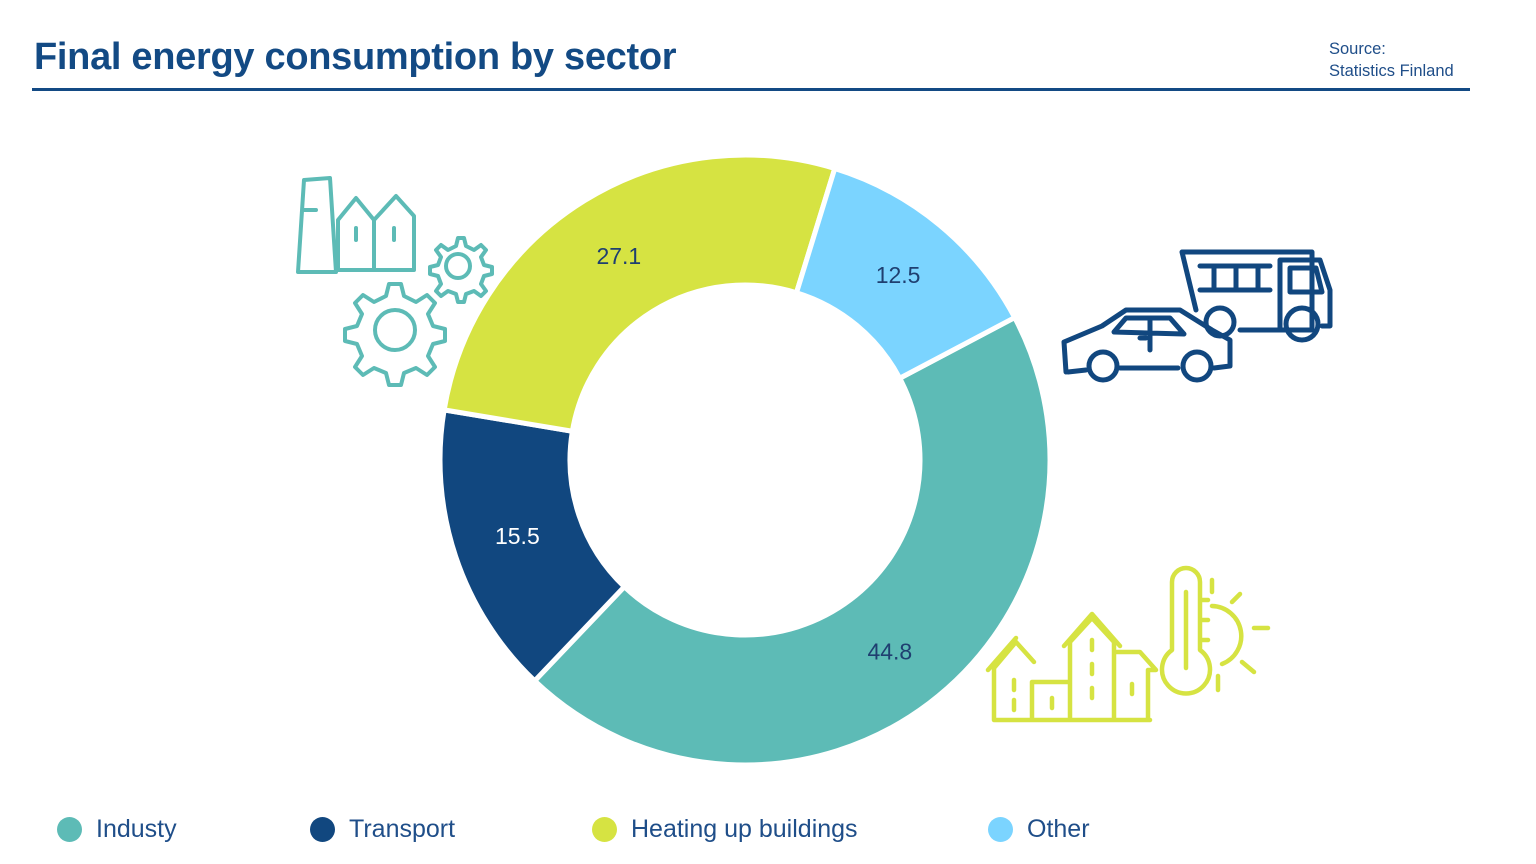 The image size is (1536, 864). I want to click on legend-item: Transport, so click(382, 829).